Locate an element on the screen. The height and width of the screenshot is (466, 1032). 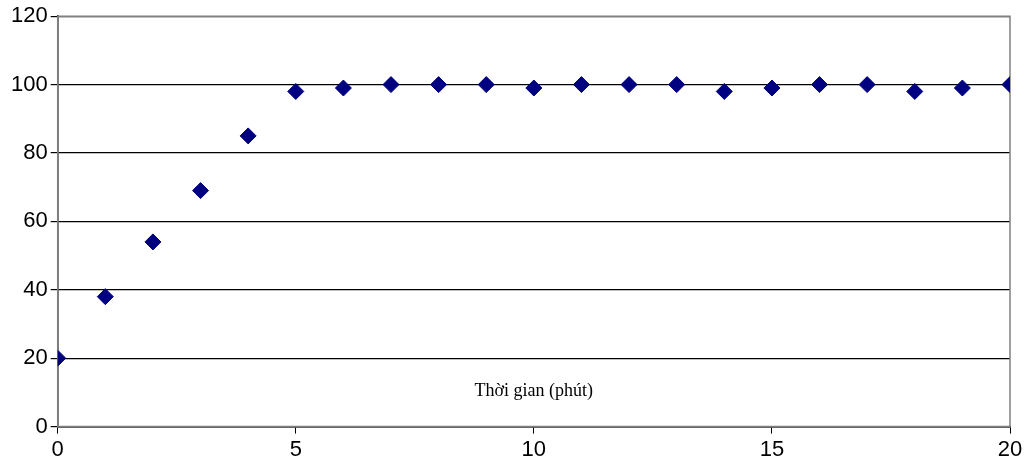
y-tick-label: 20 is located at coordinates (35, 357).